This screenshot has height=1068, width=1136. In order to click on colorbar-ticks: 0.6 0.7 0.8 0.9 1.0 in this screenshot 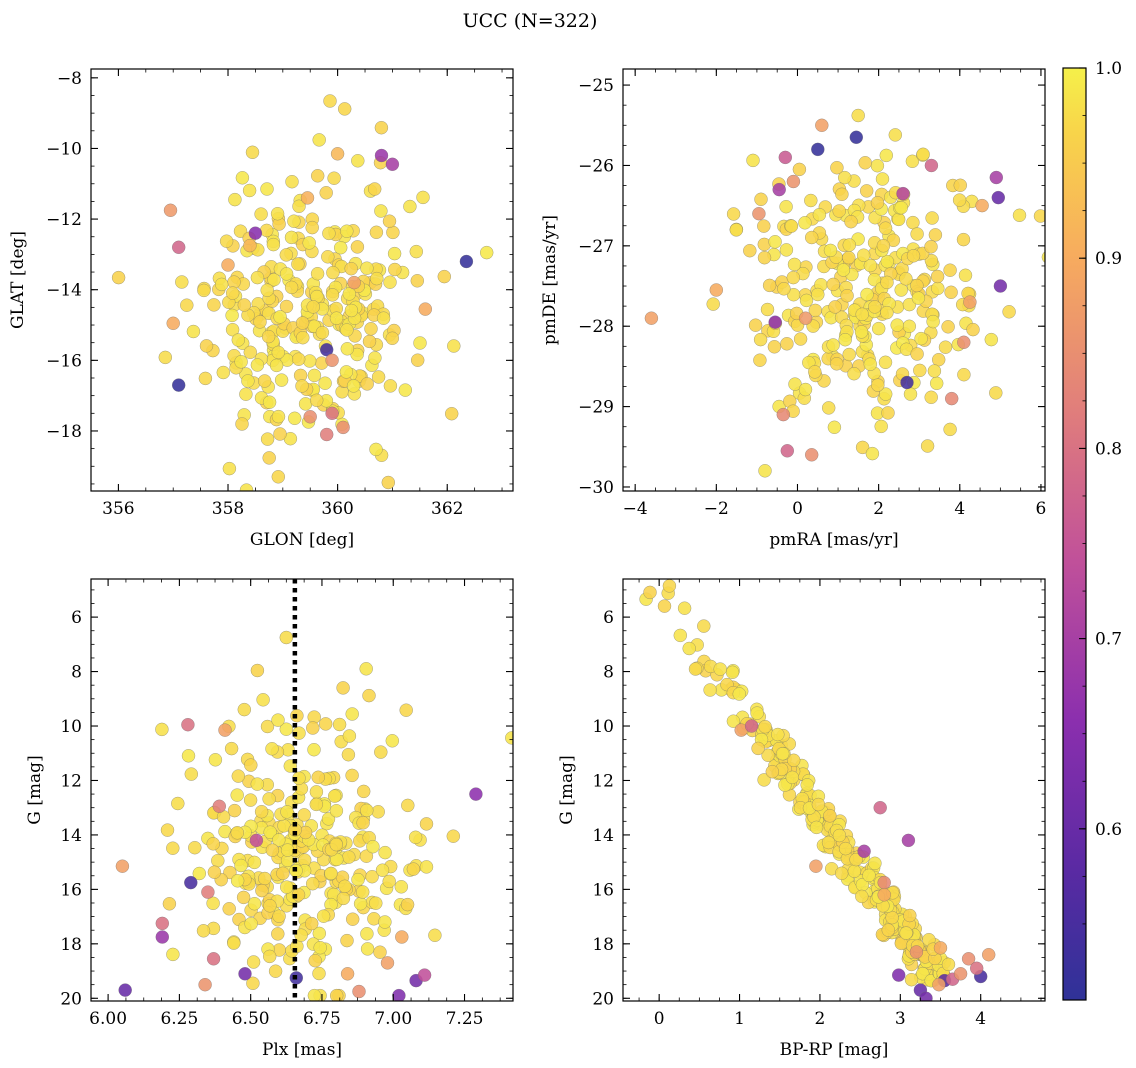, I will do `click(1100, 492)`.